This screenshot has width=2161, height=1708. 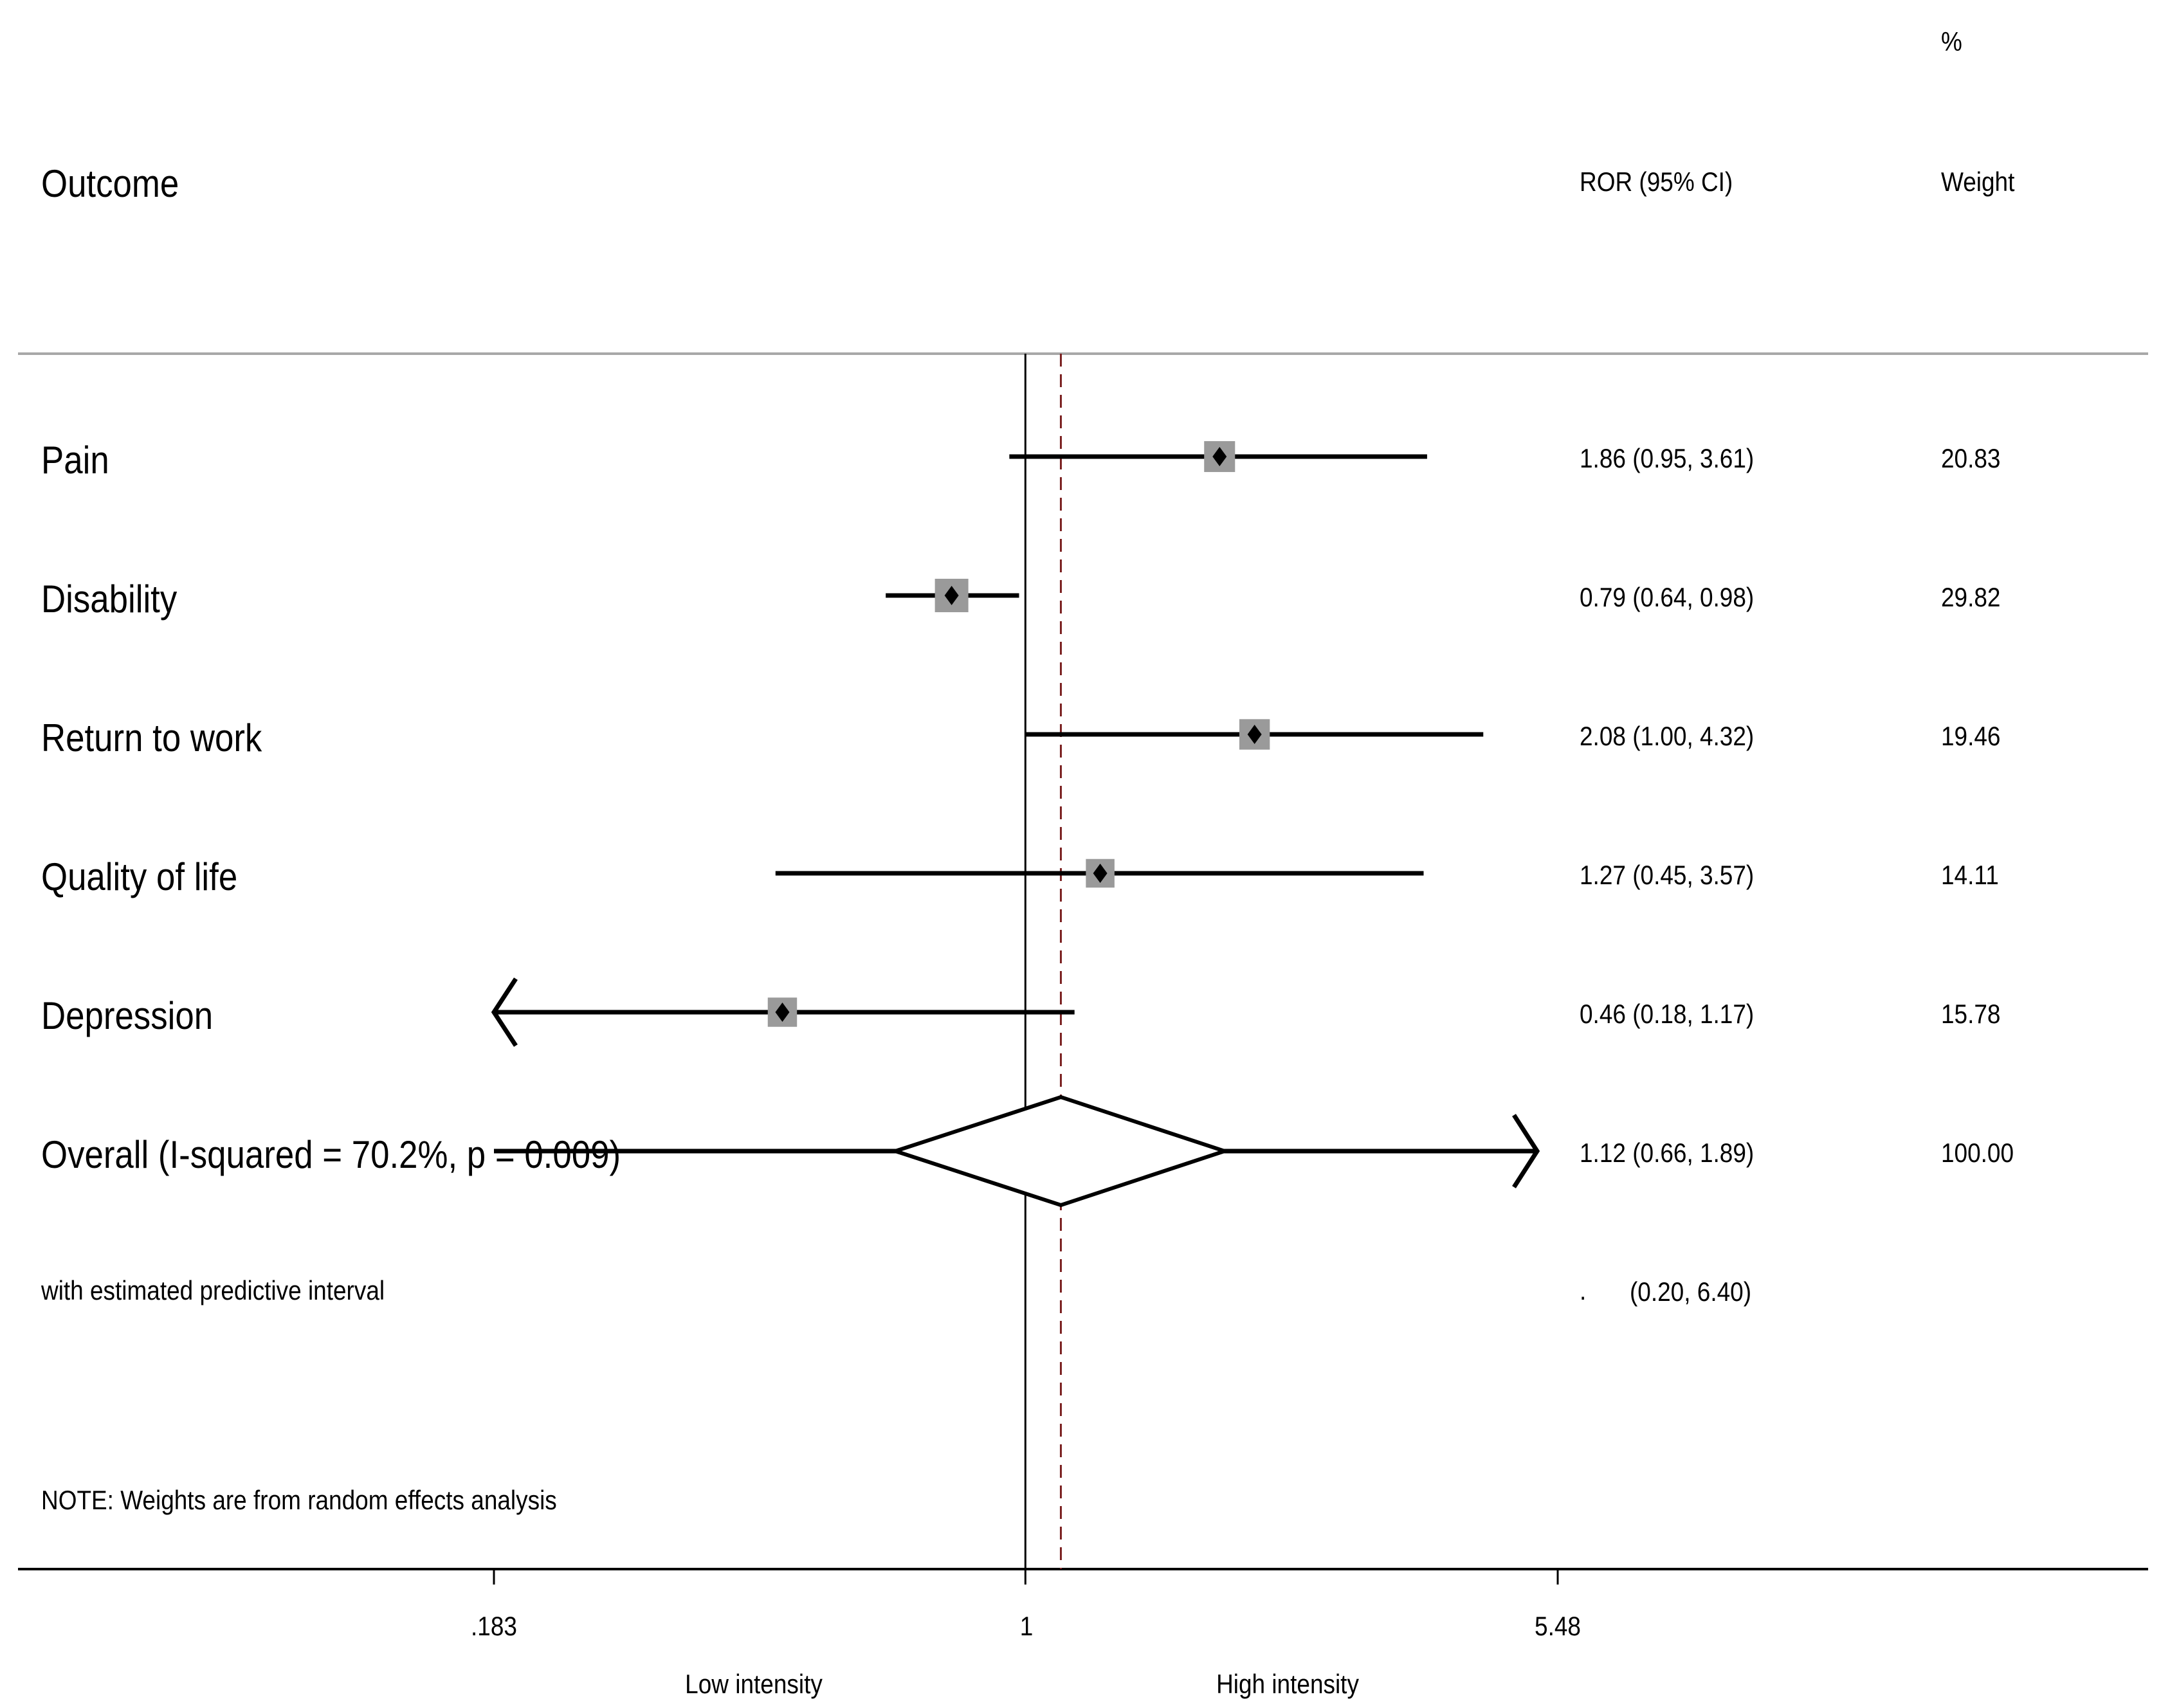 What do you see at coordinates (1971, 458) in the screenshot?
I see `row-weight-pain: 20.83` at bounding box center [1971, 458].